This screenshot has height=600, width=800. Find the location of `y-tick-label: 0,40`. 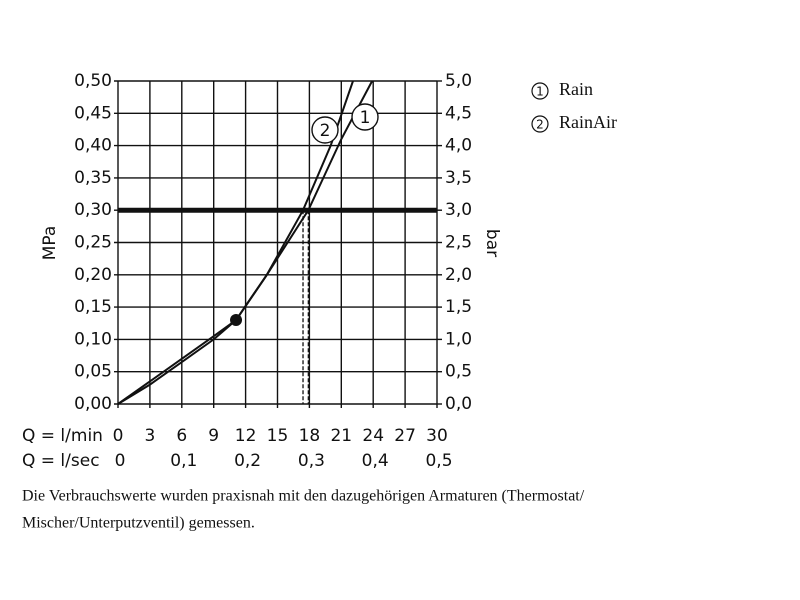

y-tick-label: 0,40 is located at coordinates (93, 146).